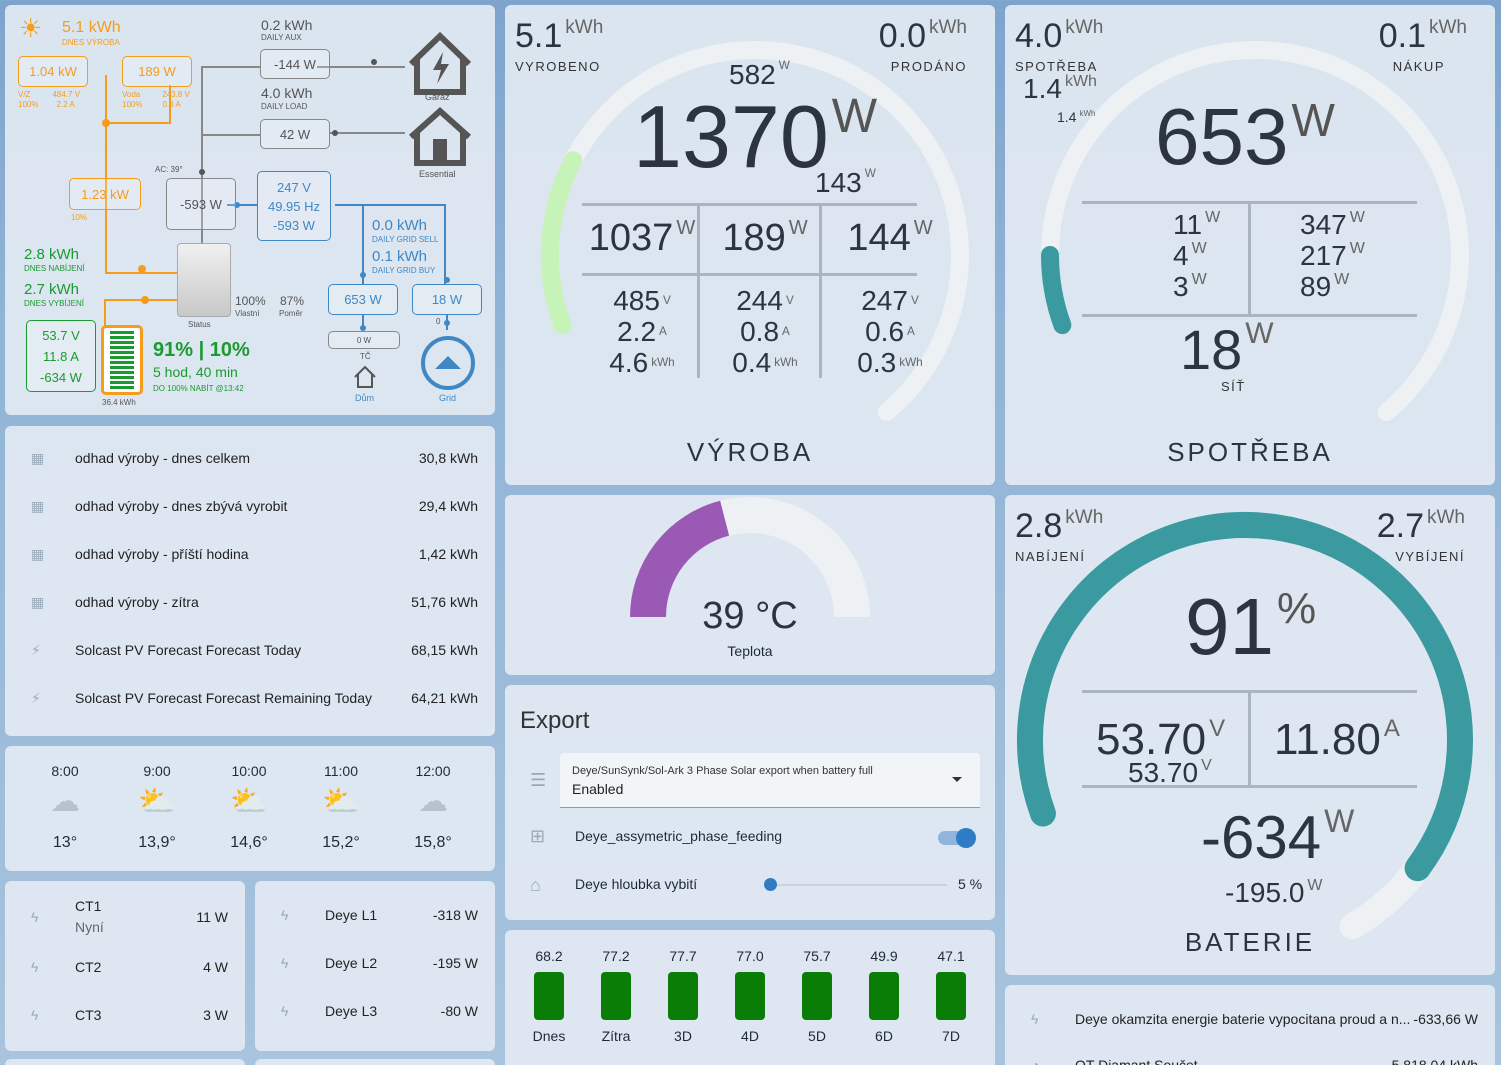 The width and height of the screenshot is (1501, 1065). I want to click on teplota-card: 39 °C Teplota, so click(750, 585).